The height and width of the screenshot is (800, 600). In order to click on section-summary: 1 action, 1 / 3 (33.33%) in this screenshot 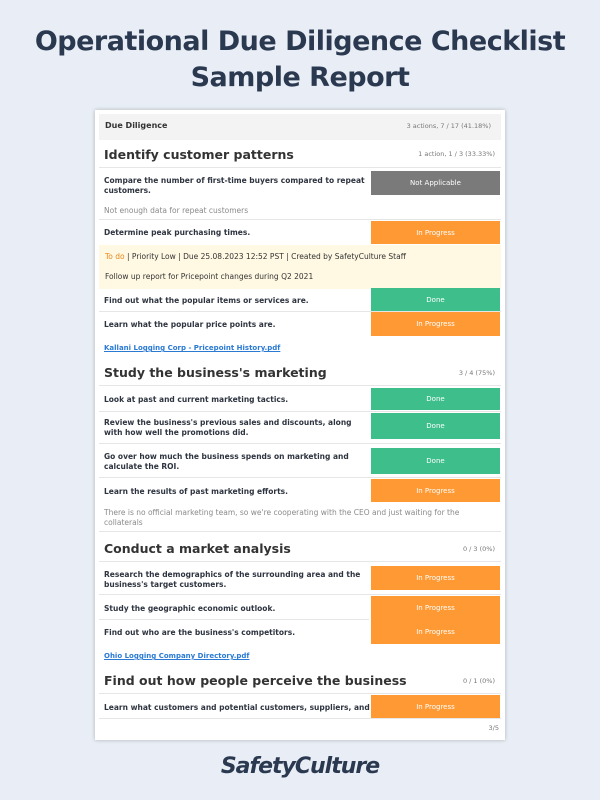, I will do `click(456, 154)`.